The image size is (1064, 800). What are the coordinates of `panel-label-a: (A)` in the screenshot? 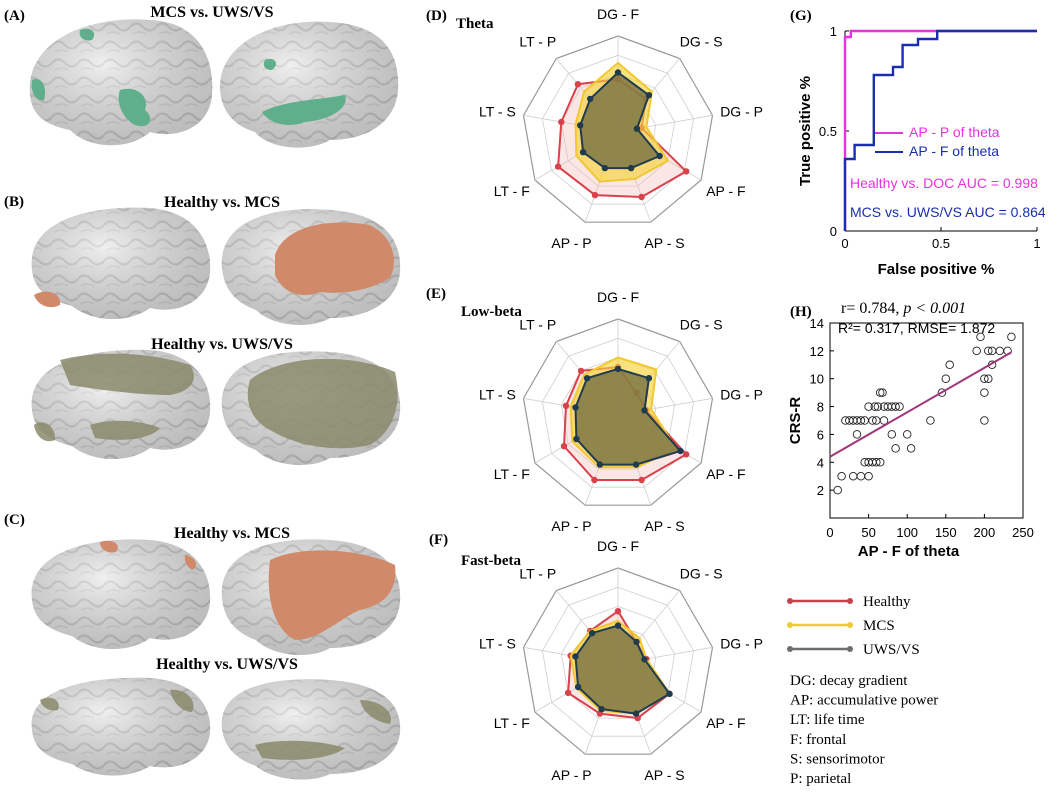 It's located at (14, 16).